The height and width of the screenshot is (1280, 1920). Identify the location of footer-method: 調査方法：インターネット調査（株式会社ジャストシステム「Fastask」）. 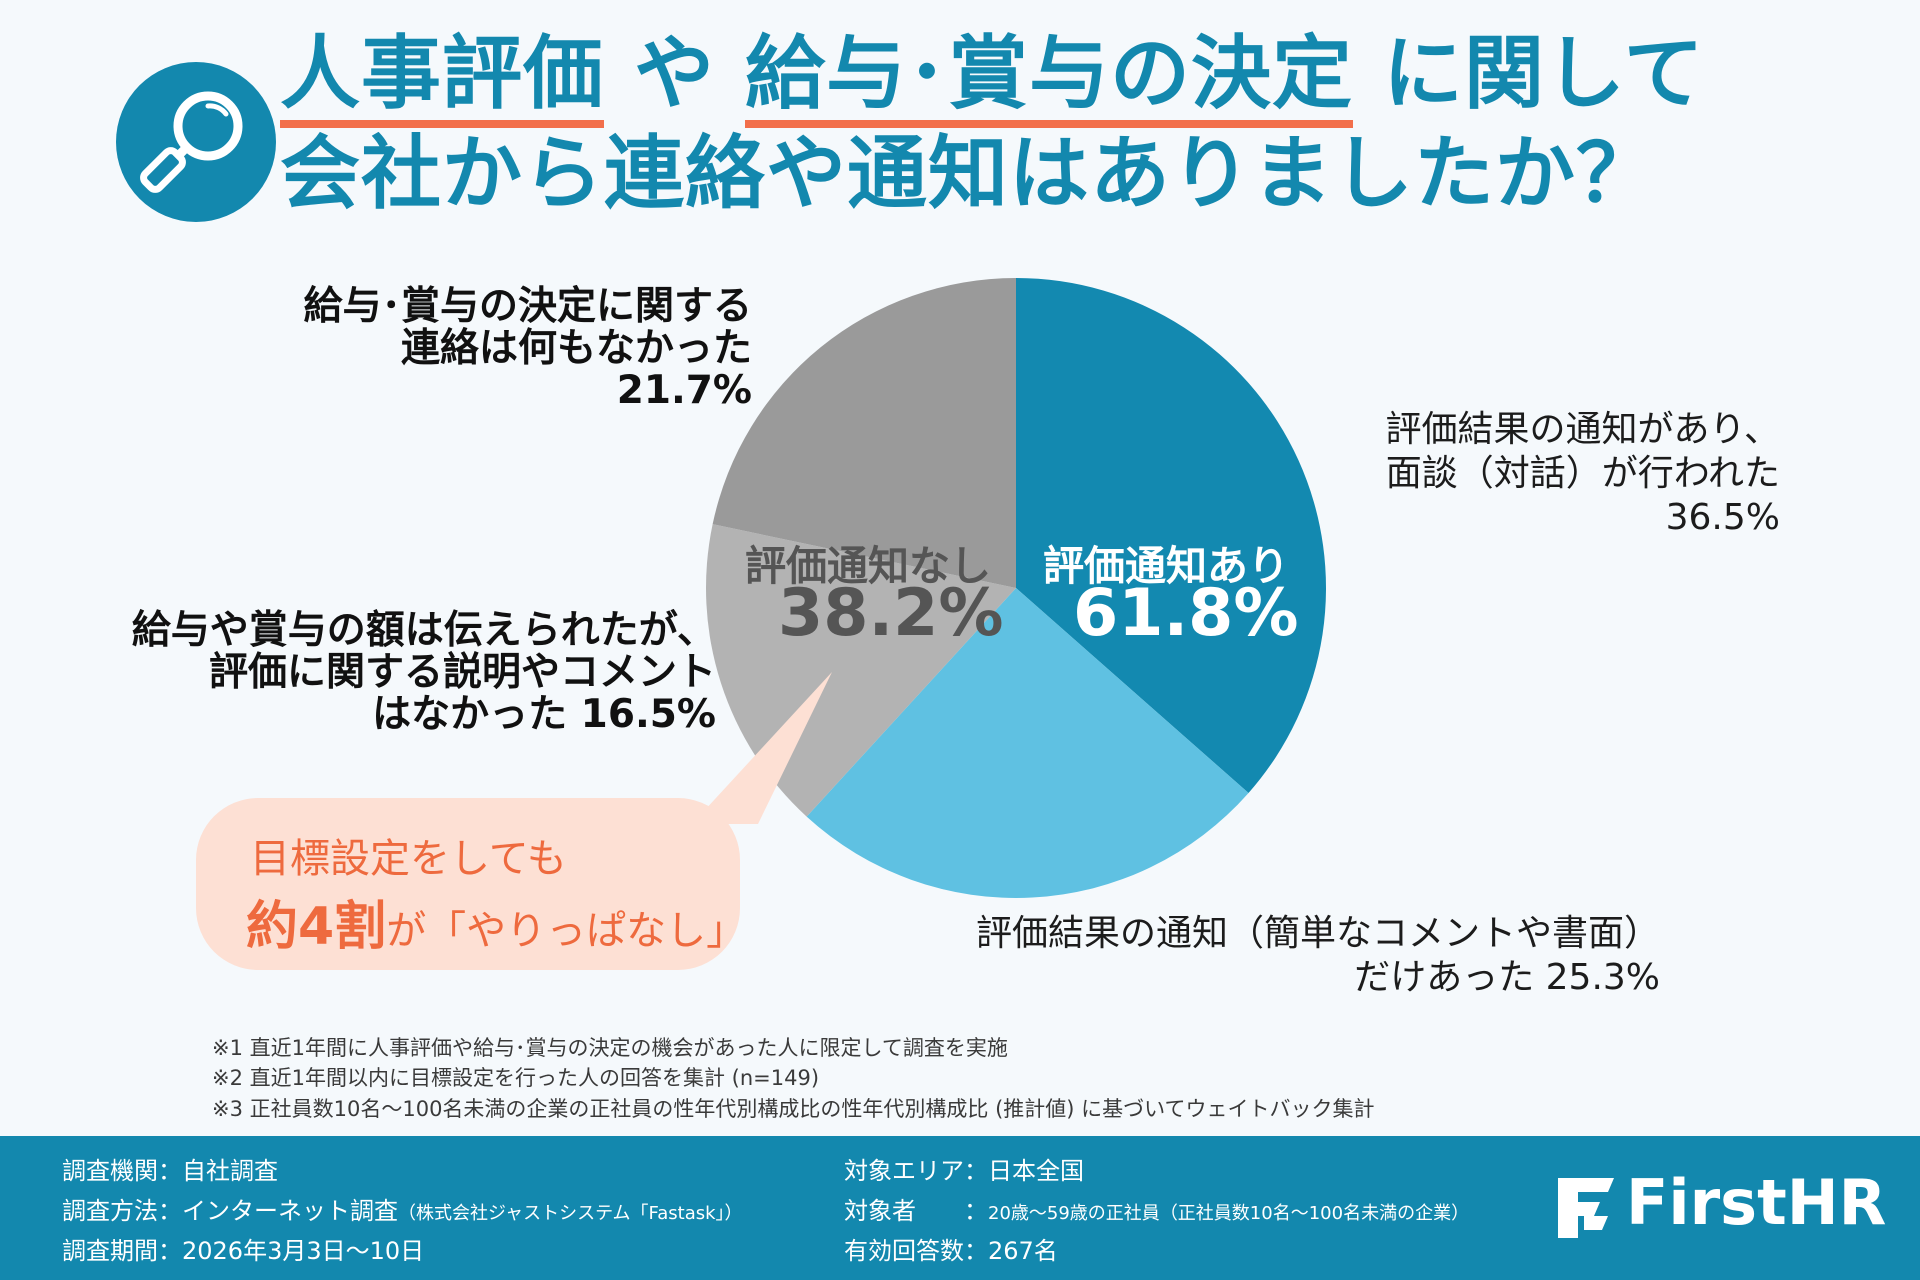
(402, 1211).